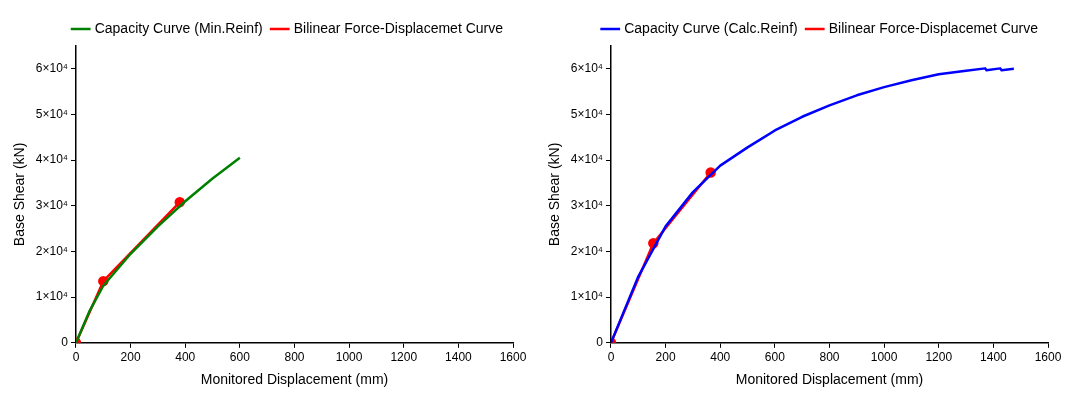 The width and height of the screenshot is (1076, 403). Describe the element at coordinates (178, 27) in the screenshot. I see `legend-label: Capacity Curve (Min.Reinf)` at that location.